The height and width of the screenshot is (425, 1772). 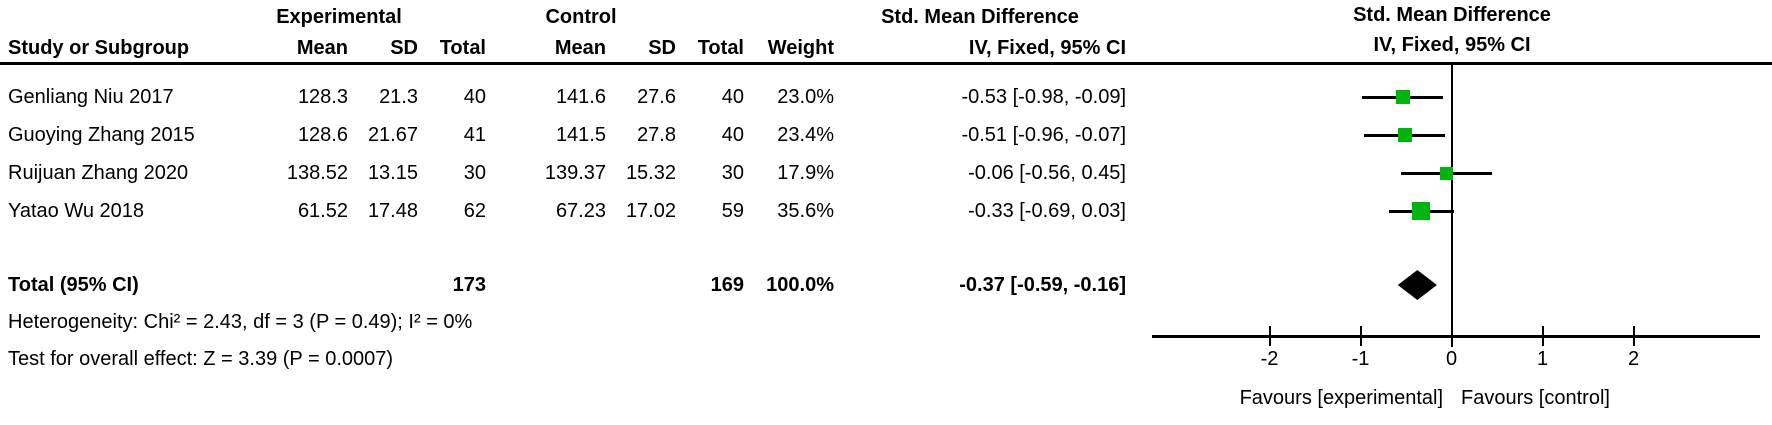 What do you see at coordinates (474, 134) in the screenshot?
I see `exp-total: 41` at bounding box center [474, 134].